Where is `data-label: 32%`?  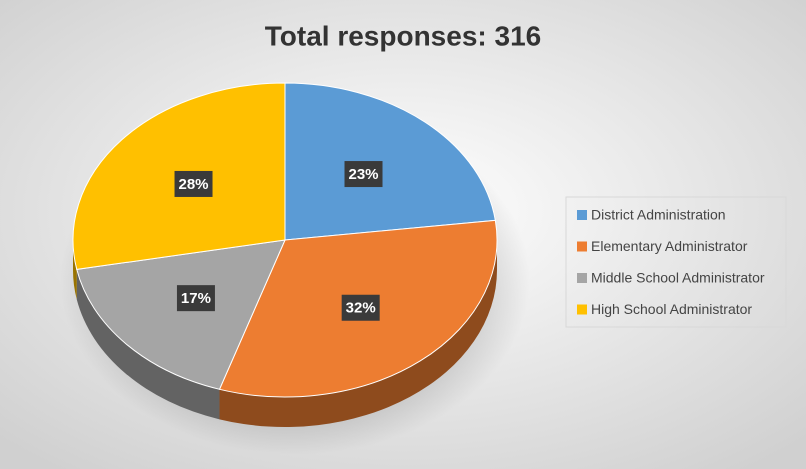
data-label: 32% is located at coordinates (360, 307).